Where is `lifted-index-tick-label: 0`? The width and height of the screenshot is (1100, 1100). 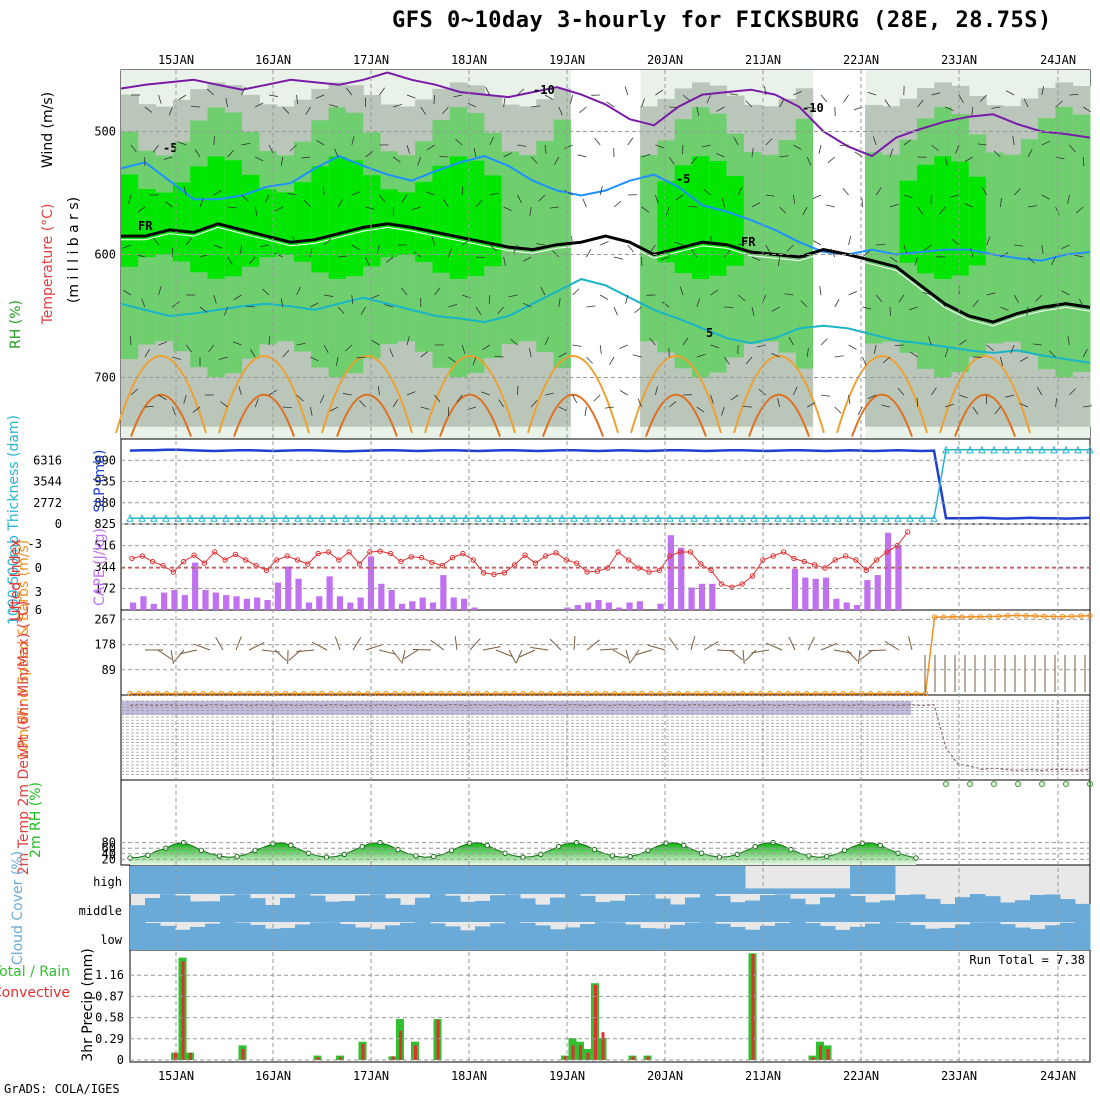
lifted-index-tick-label: 0 is located at coordinates (38, 568).